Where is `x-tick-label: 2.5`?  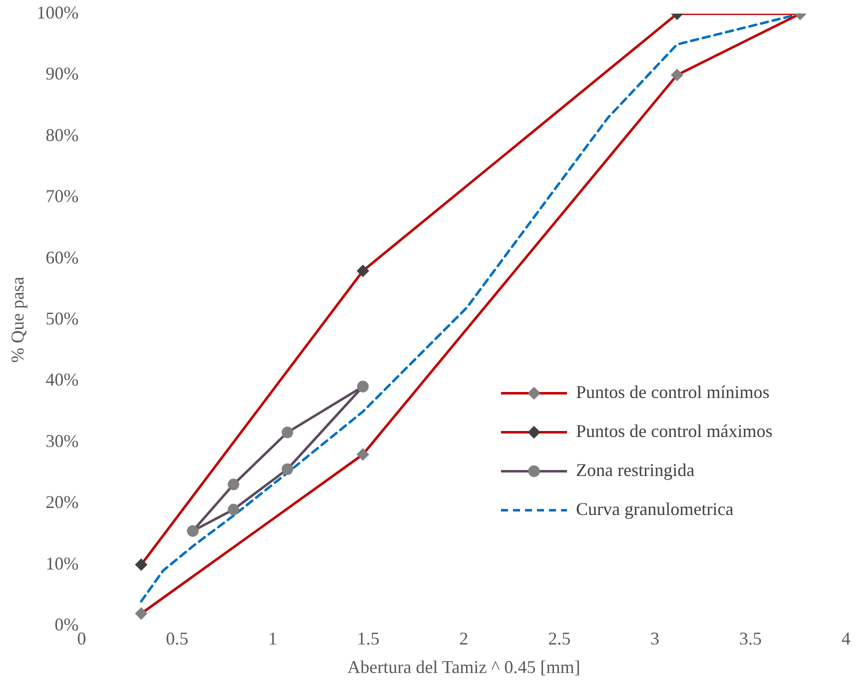 x-tick-label: 2.5 is located at coordinates (559, 638).